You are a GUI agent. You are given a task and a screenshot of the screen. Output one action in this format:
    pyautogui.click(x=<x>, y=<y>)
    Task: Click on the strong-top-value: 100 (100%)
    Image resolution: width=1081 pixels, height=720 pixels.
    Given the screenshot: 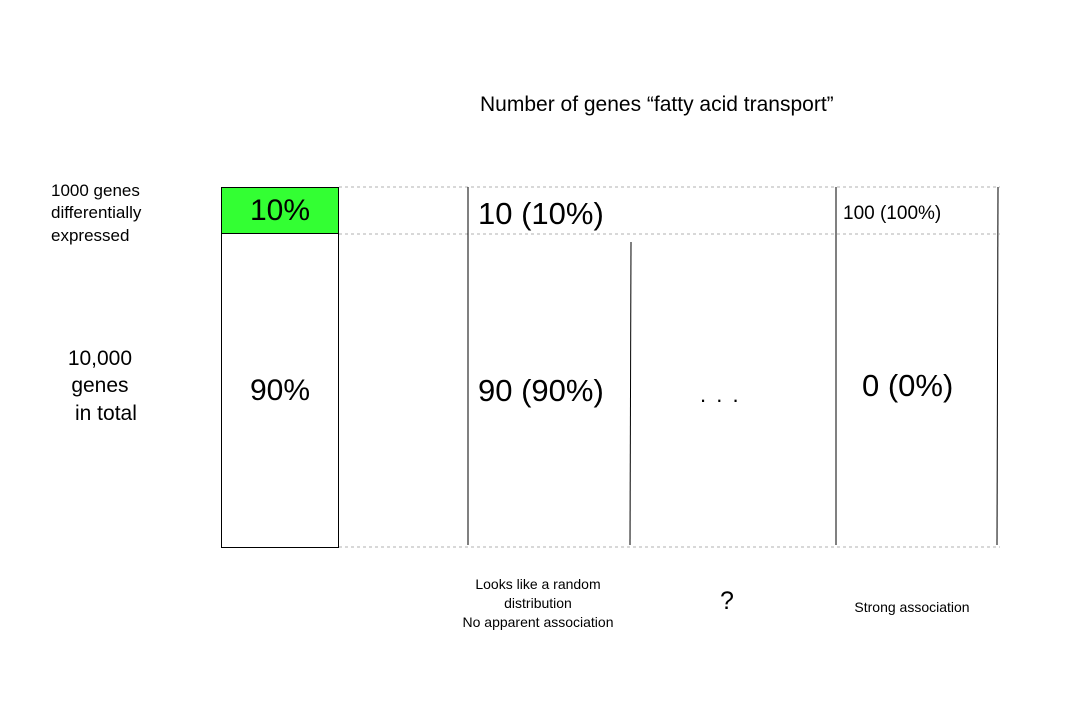 What is the action you would take?
    pyautogui.click(x=892, y=213)
    